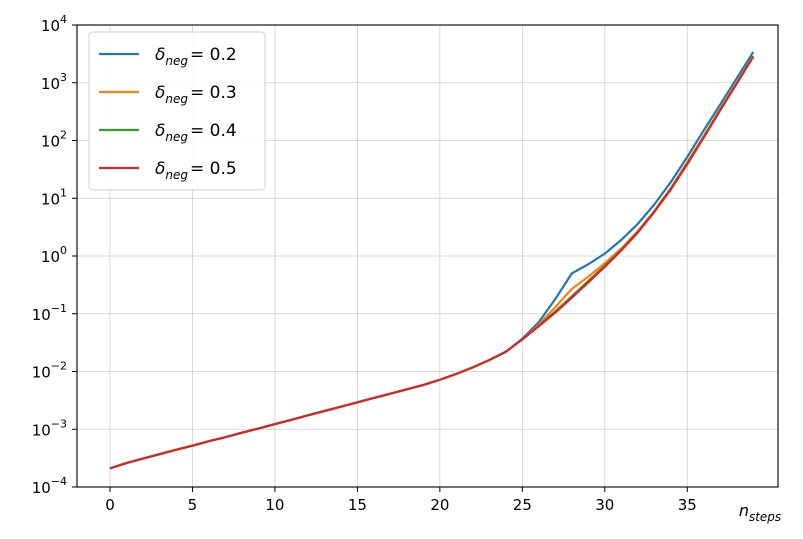  Describe the element at coordinates (63, 250) in the screenshot. I see `y-tick-exponent: 0` at that location.